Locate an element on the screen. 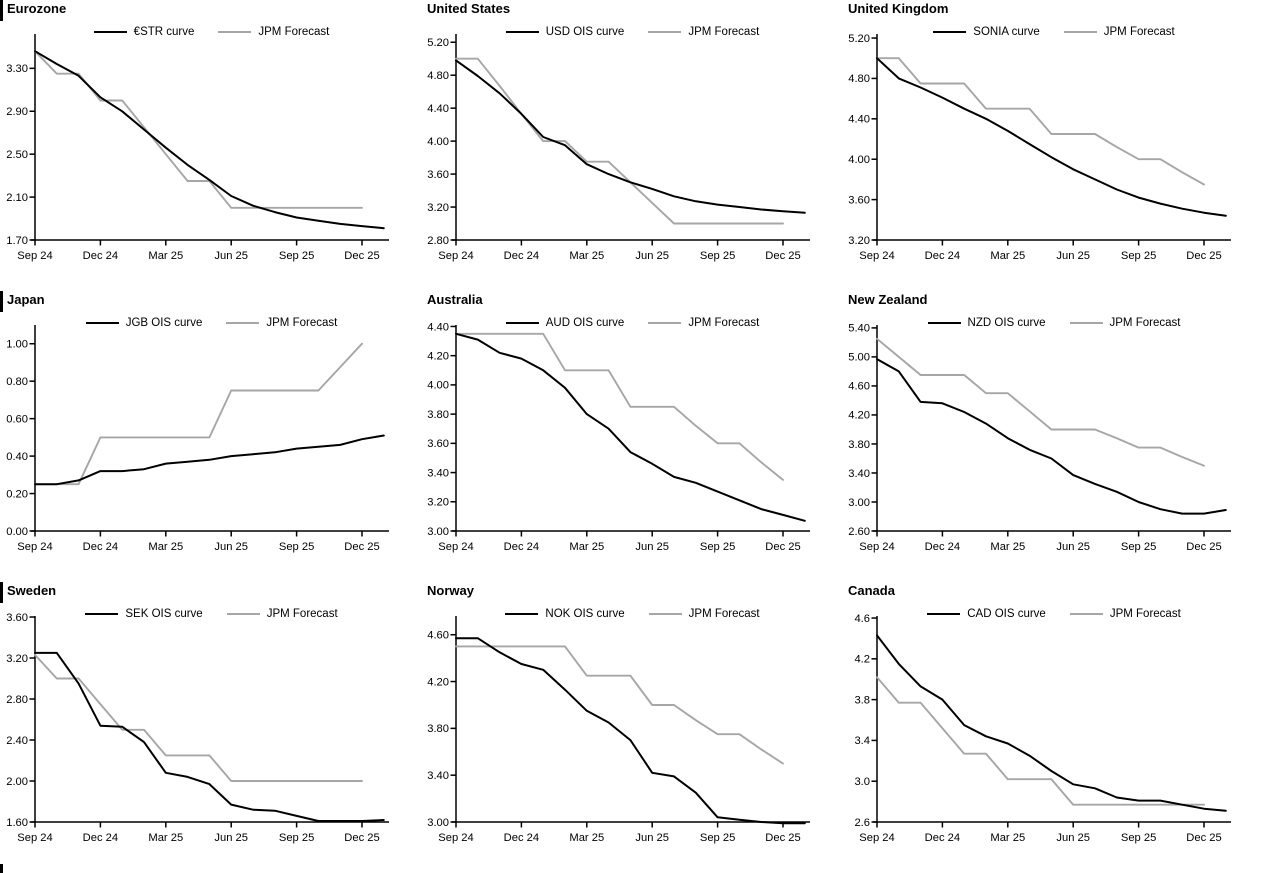 The image size is (1264, 873). chart-title: Sweden is located at coordinates (32, 590).